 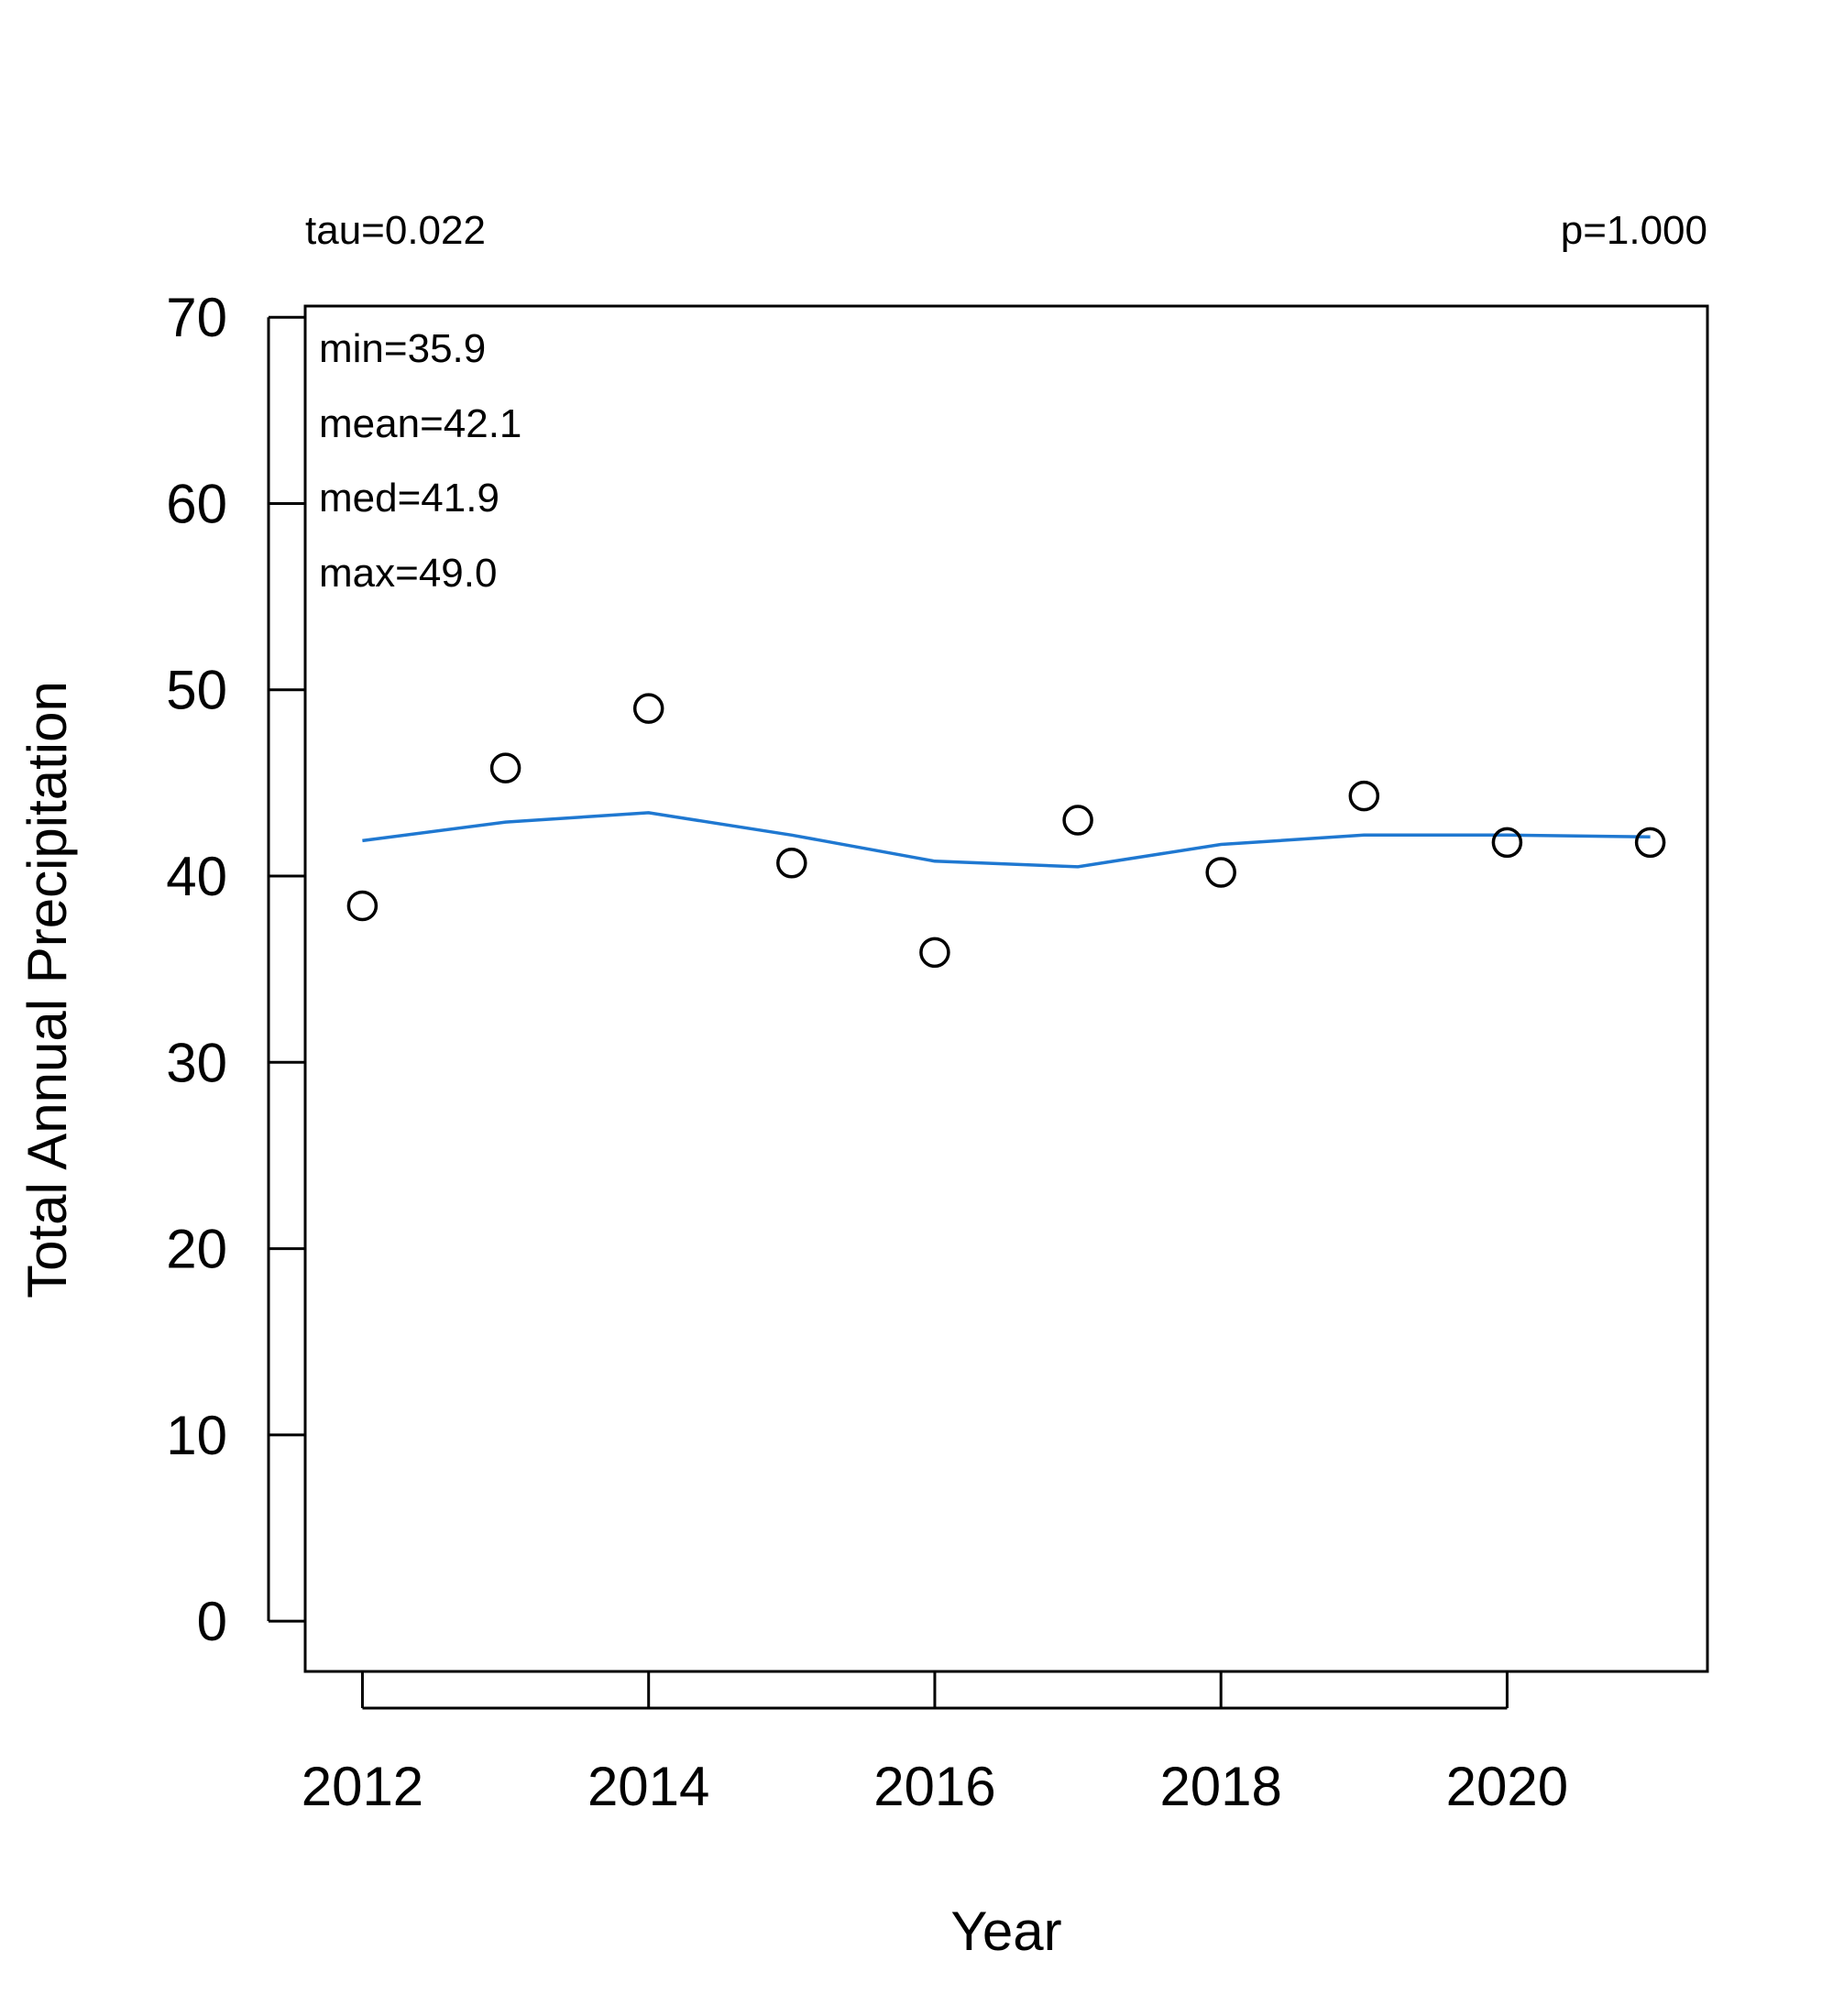 What do you see at coordinates (934, 1786) in the screenshot?
I see `x-tick-label: 2016` at bounding box center [934, 1786].